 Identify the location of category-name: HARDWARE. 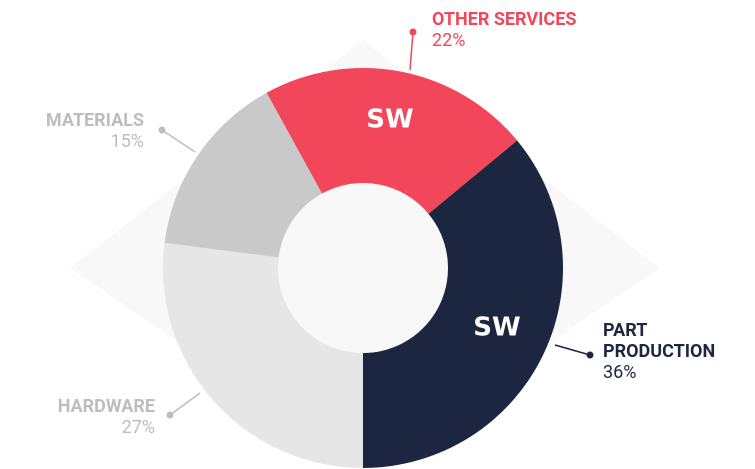
(106, 406).